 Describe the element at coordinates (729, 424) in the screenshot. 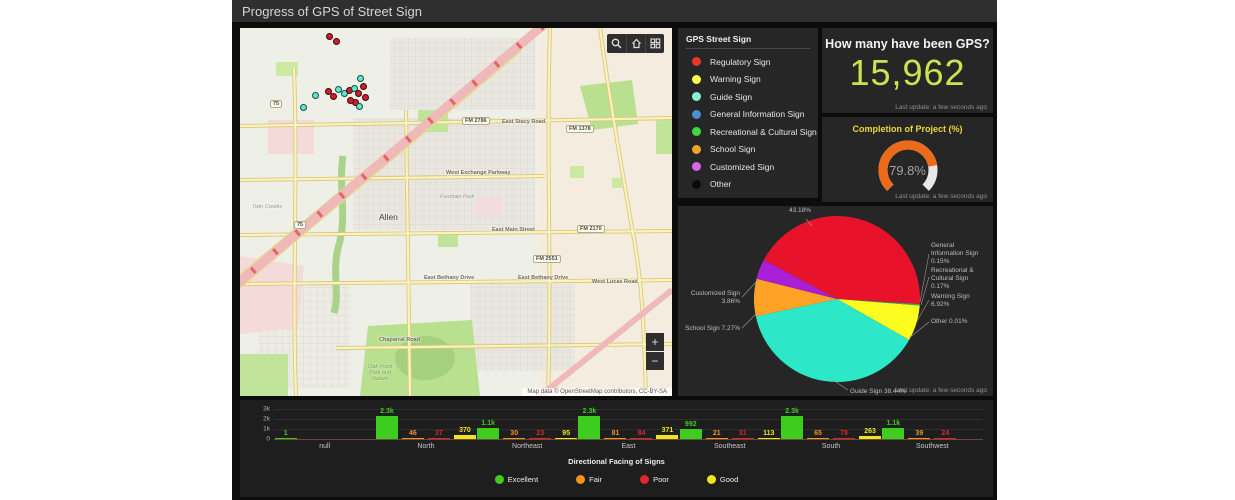

I see `bar-group-southeast: 992 21 31 113` at that location.